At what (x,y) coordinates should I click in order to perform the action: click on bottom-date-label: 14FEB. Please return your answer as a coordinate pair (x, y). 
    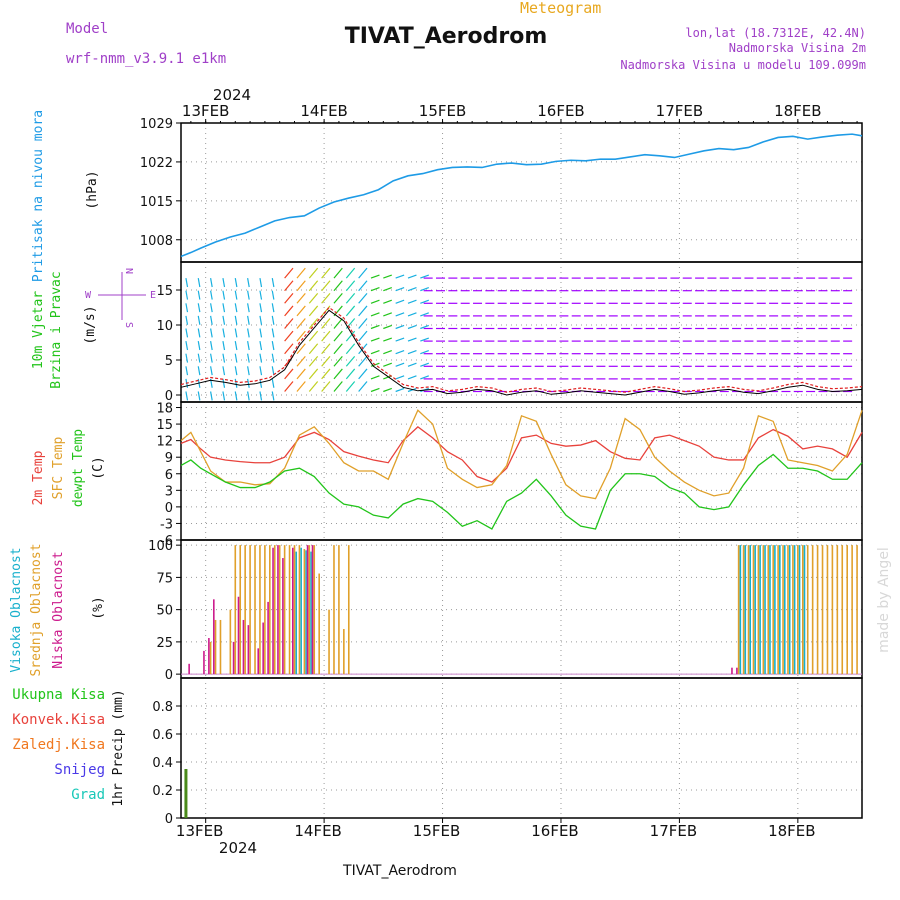
    Looking at the image, I should click on (317, 831).